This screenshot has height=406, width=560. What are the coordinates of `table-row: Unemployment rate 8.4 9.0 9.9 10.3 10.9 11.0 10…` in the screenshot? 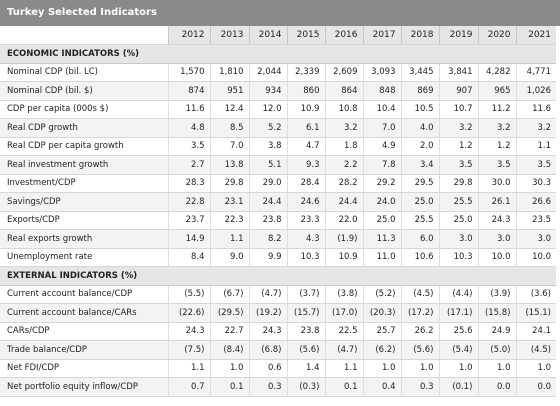 It's located at (278, 257).